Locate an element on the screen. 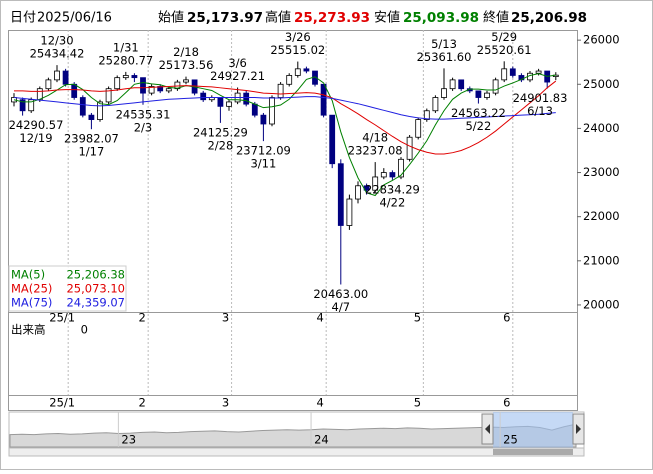 This screenshot has height=474, width=653. date-strip is located at coordinates (293, 403).